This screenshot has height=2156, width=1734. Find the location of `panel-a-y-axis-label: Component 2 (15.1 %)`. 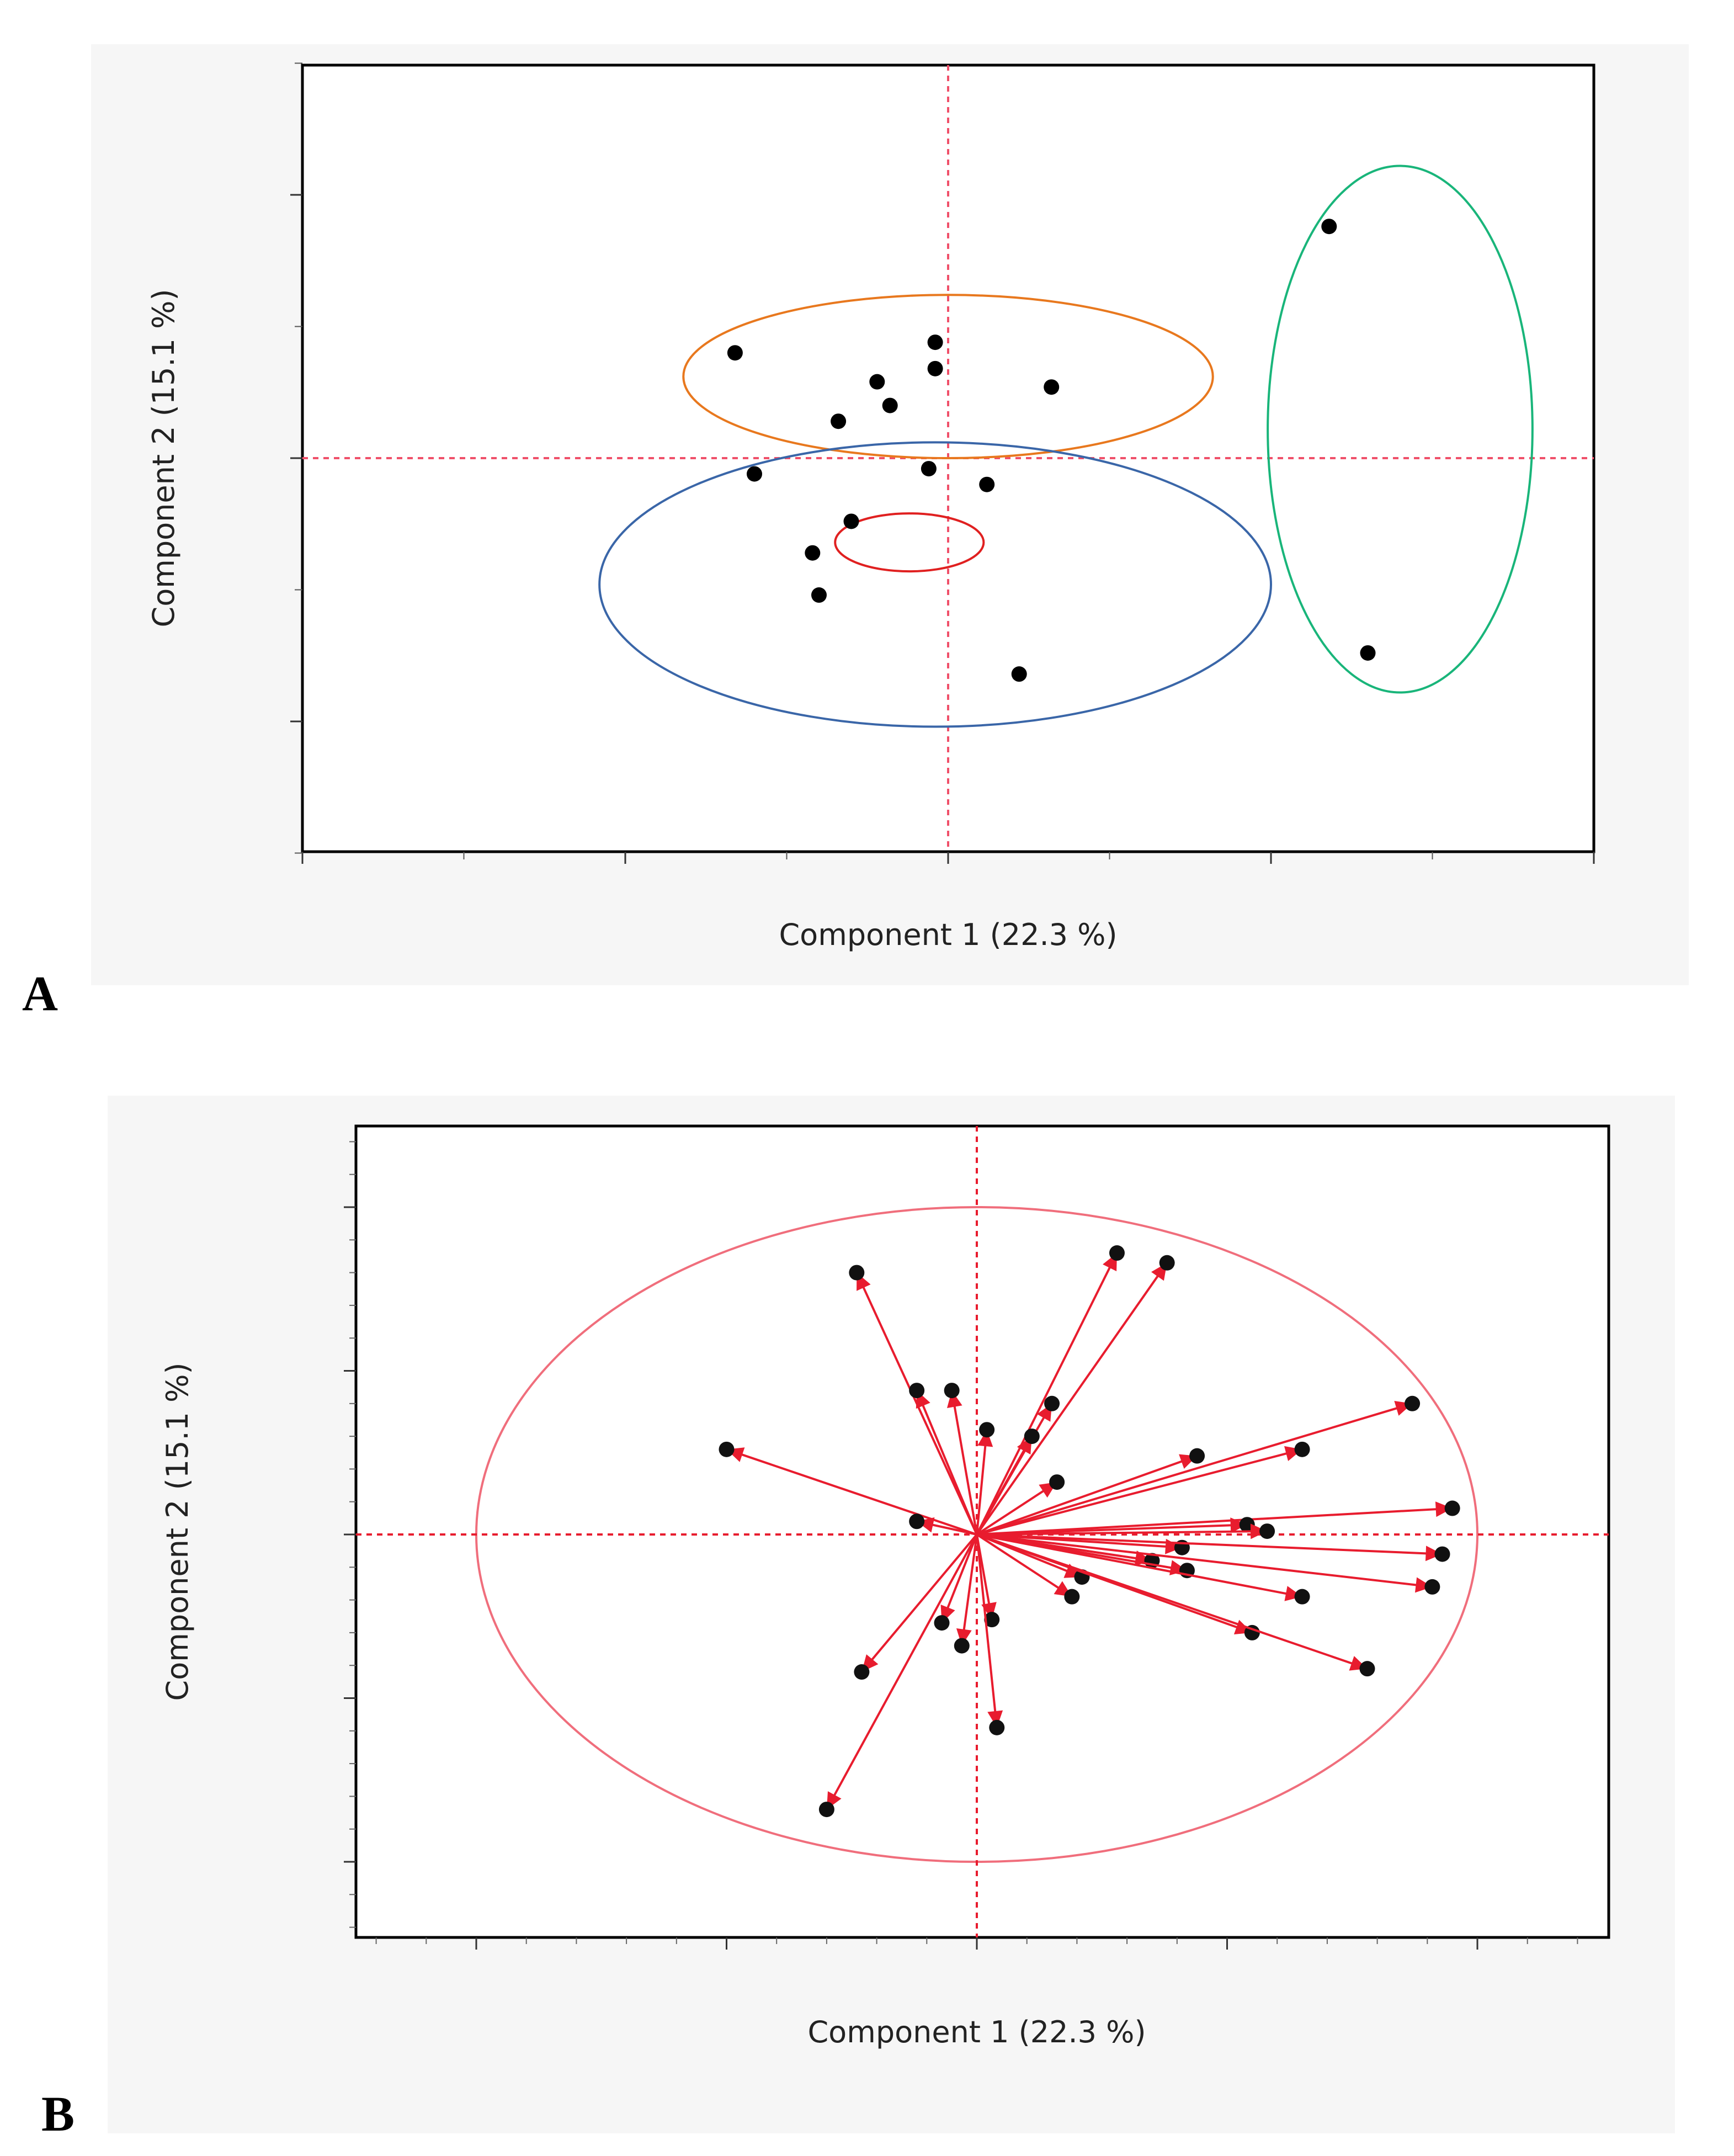

panel-a-y-axis-label: Component 2 (15.1 %) is located at coordinates (163, 458).